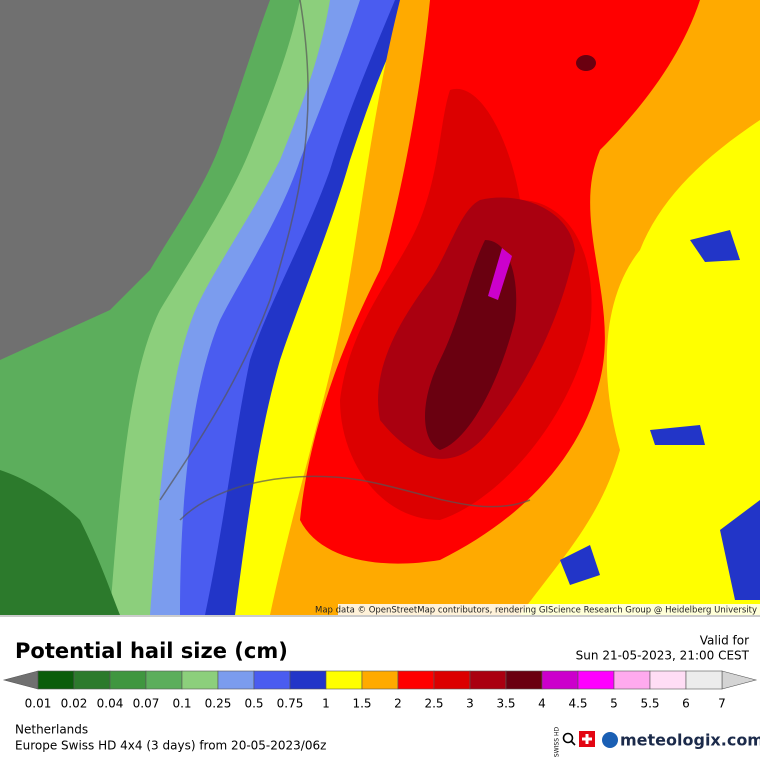 The width and height of the screenshot is (760, 760). Describe the element at coordinates (361, 704) in the screenshot. I see `legend-label: 1.5` at that location.